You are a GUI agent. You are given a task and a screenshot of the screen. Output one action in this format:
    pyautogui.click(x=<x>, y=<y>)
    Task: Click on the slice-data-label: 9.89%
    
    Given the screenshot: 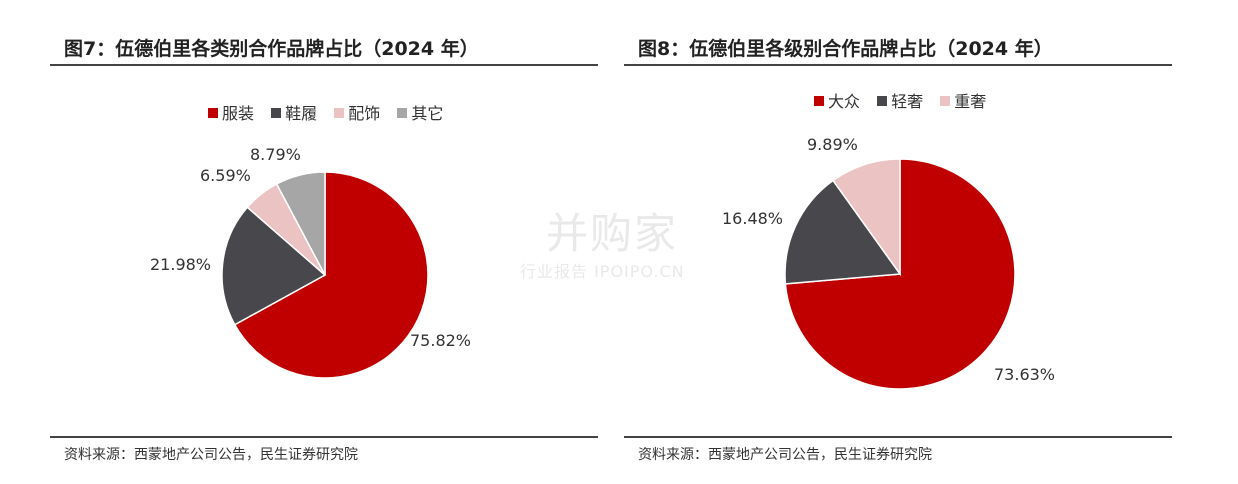 What is the action you would take?
    pyautogui.click(x=832, y=144)
    